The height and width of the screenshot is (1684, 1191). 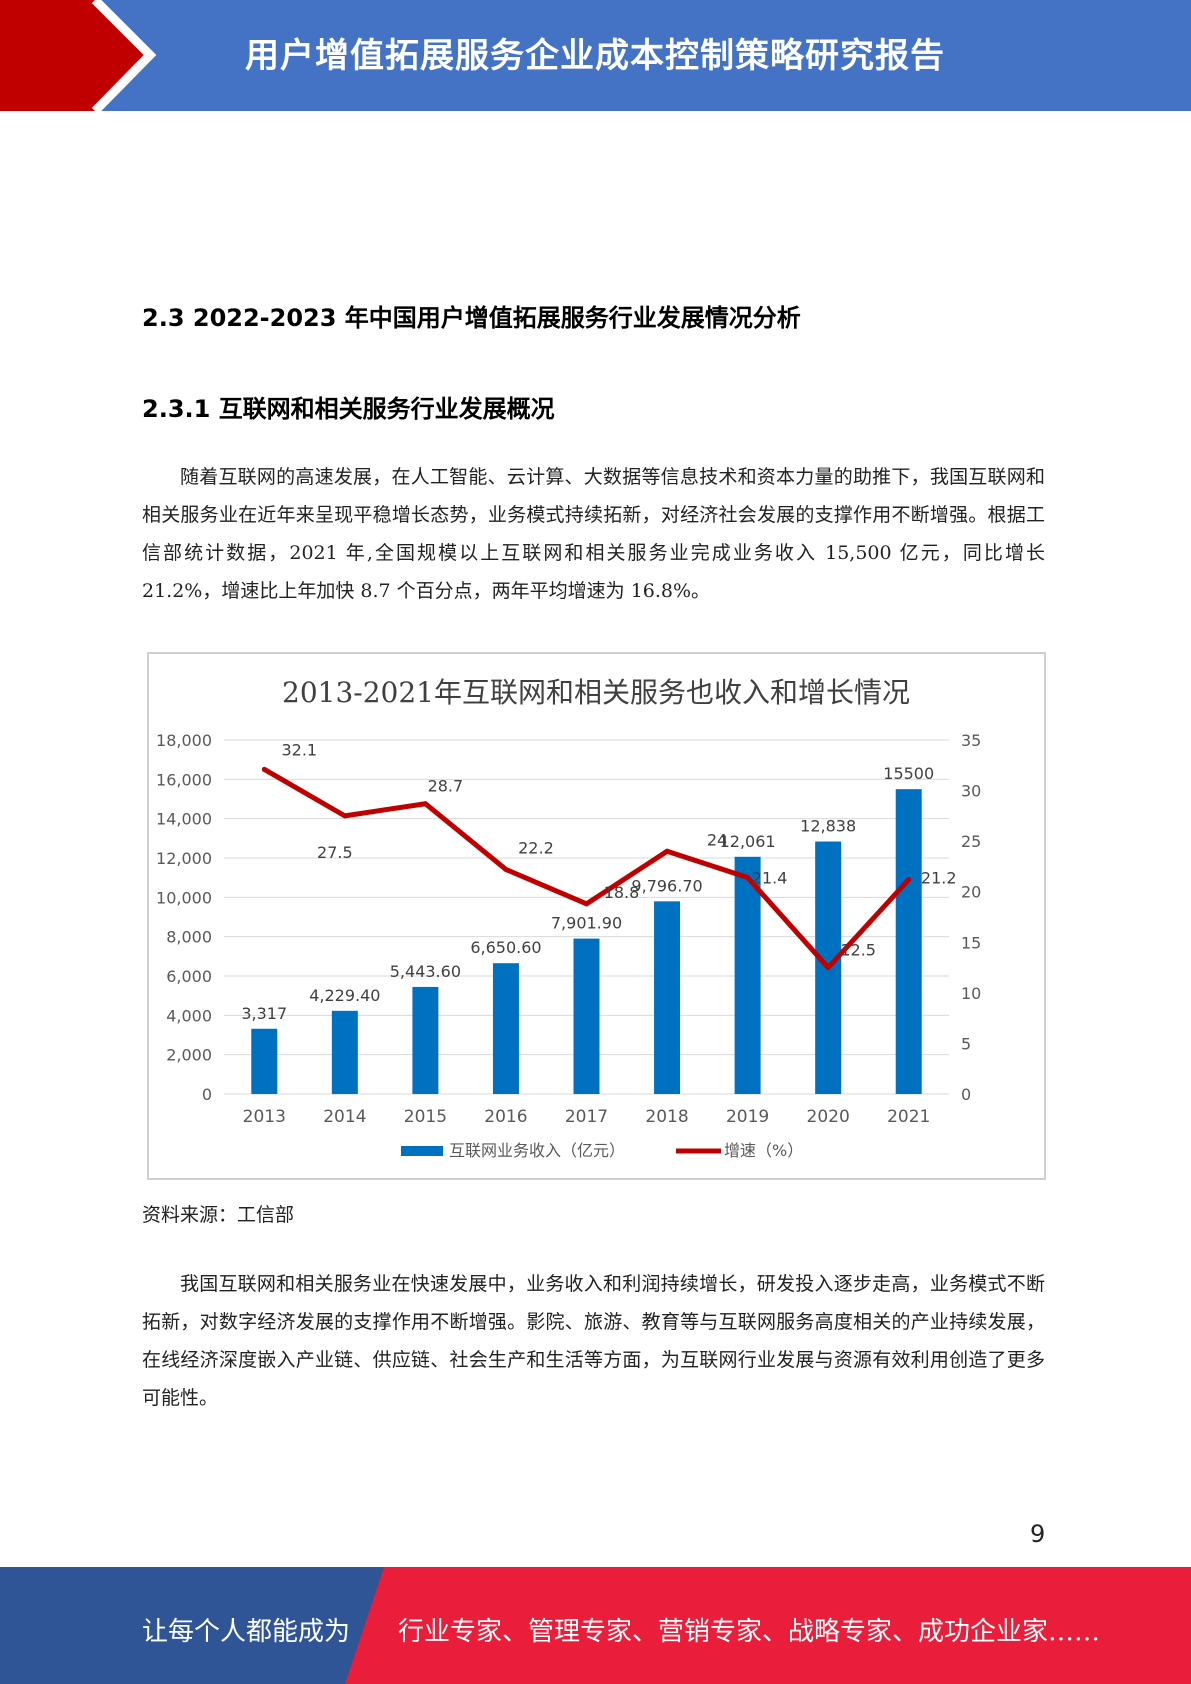 I want to click on y-left-tick-label: 8,000, so click(x=189, y=937).